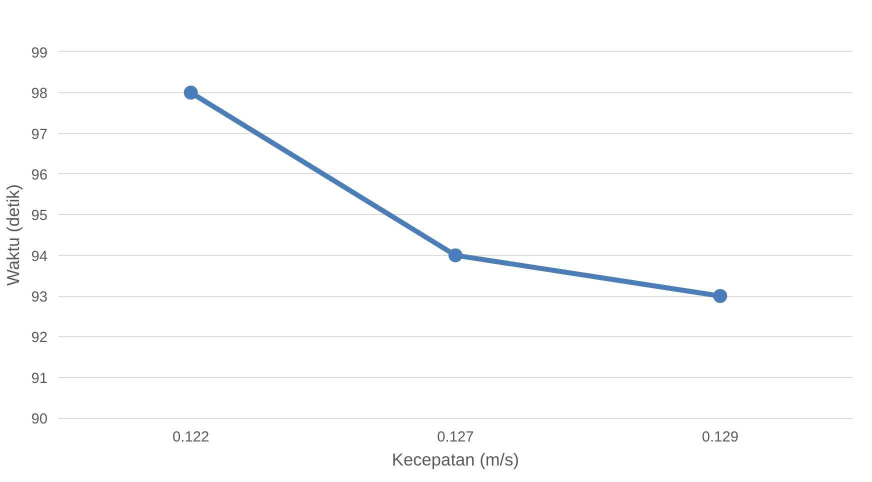 This screenshot has width=872, height=482. I want to click on x-tick-label: 0.127, so click(455, 438).